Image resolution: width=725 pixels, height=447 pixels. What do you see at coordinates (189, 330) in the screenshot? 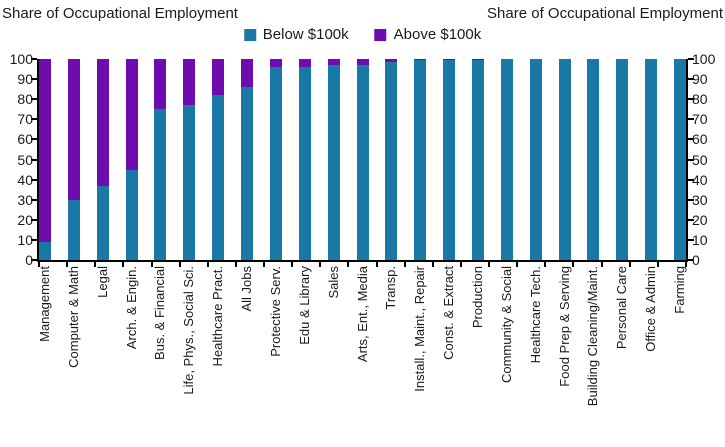
I see `x-category-label: Life, Phys., Social Sci.` at bounding box center [189, 330].